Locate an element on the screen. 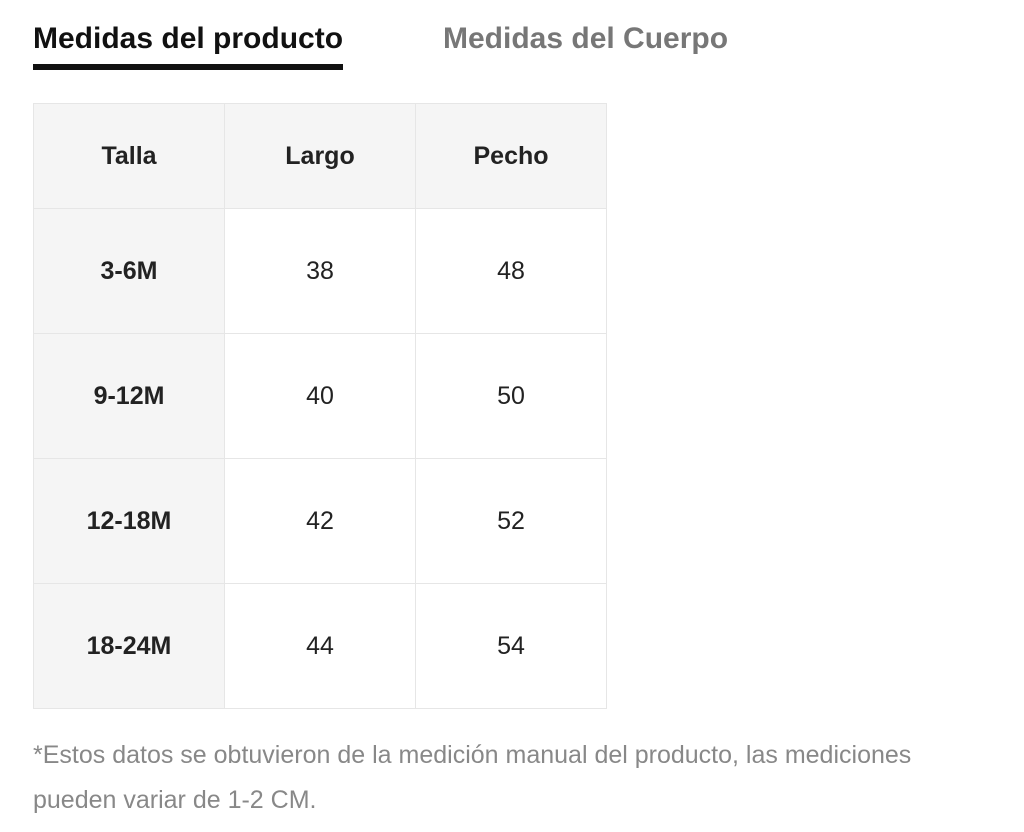 Image resolution: width=1024 pixels, height=832 pixels. size-cell: 9-12M is located at coordinates (129, 396).